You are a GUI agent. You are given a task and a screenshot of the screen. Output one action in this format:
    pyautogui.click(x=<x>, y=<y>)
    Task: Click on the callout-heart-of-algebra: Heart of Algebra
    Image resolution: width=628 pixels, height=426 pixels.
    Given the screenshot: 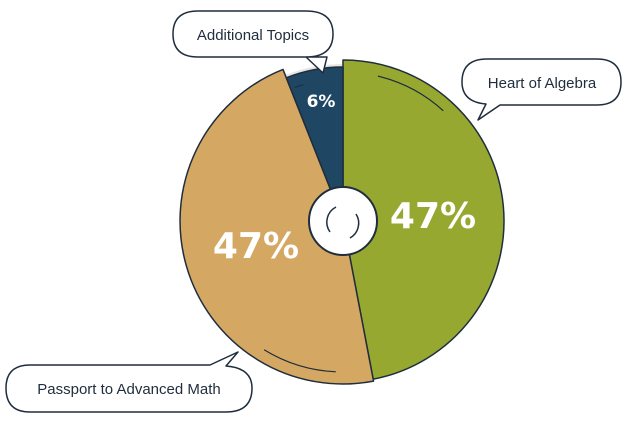 What is the action you would take?
    pyautogui.click(x=541, y=89)
    